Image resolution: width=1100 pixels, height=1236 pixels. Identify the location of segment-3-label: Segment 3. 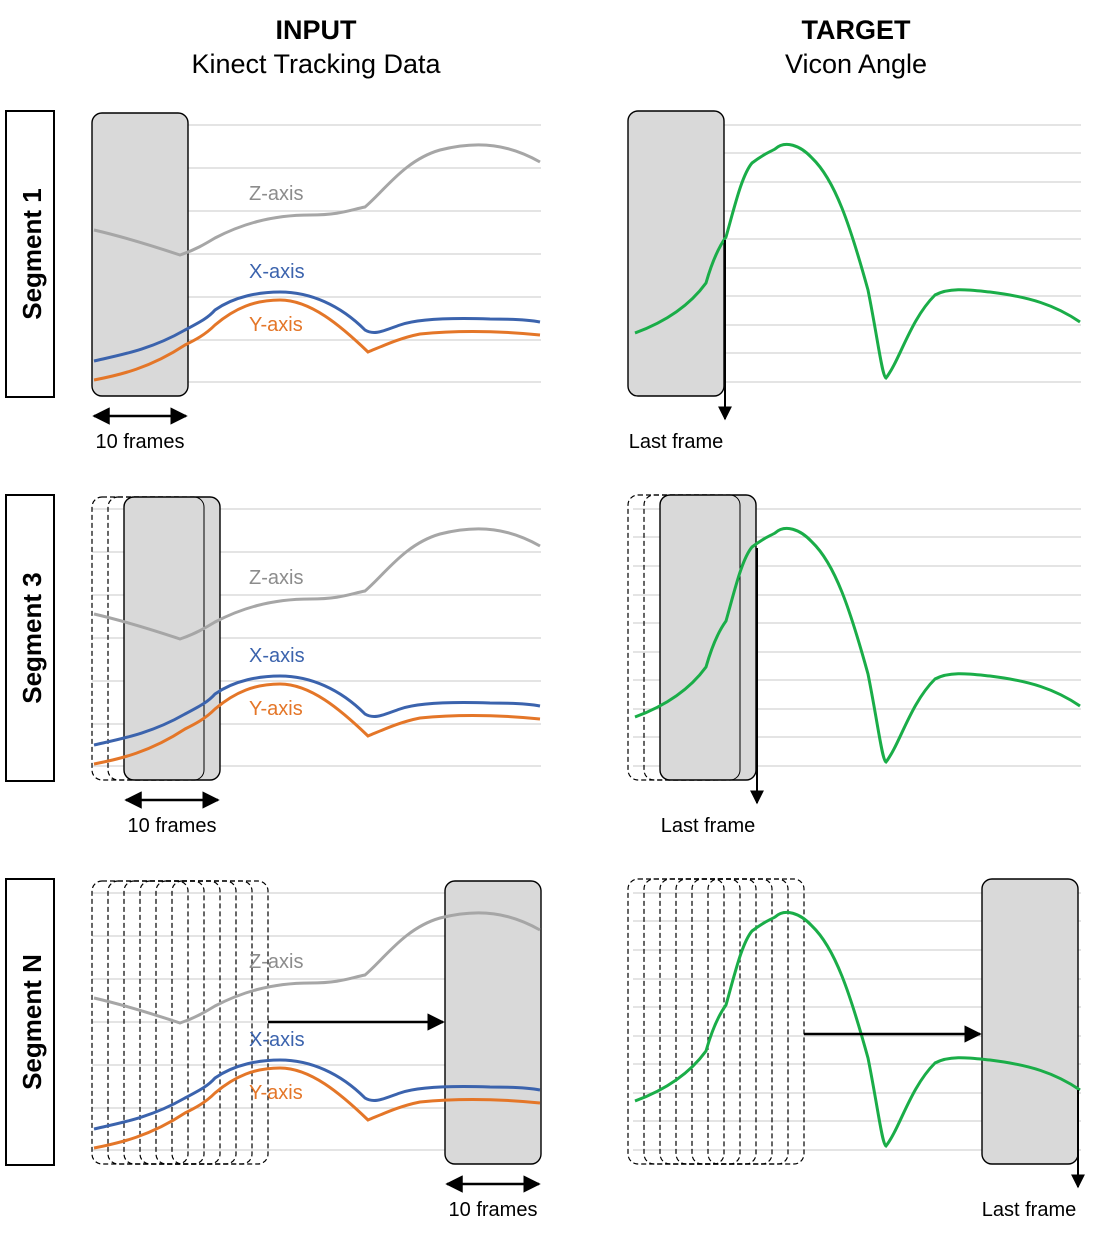
(32, 638).